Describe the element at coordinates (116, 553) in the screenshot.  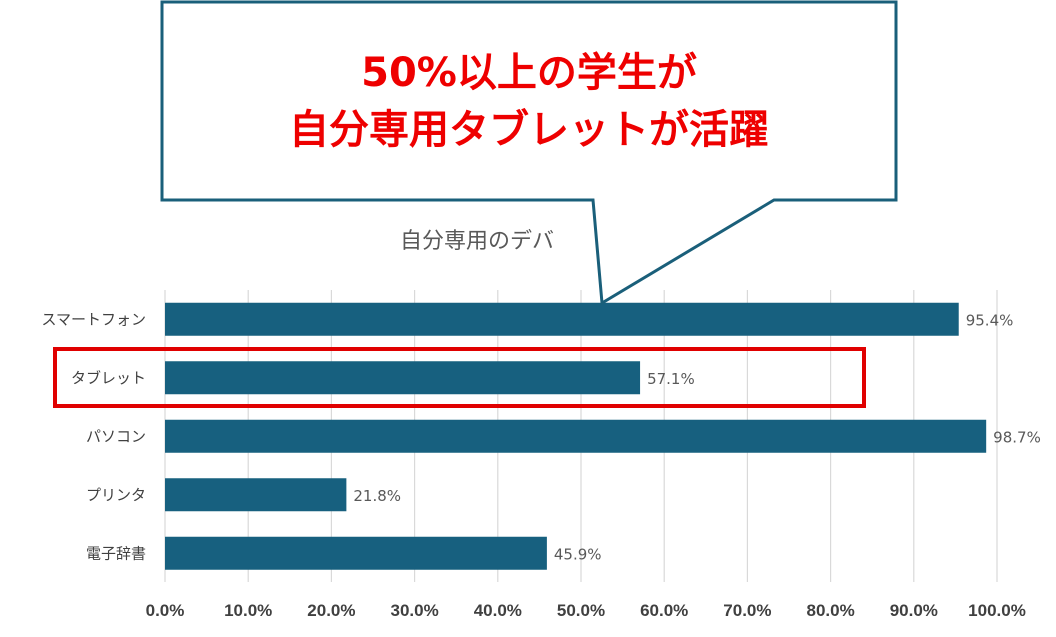
I see `category-label: 電子辞書` at that location.